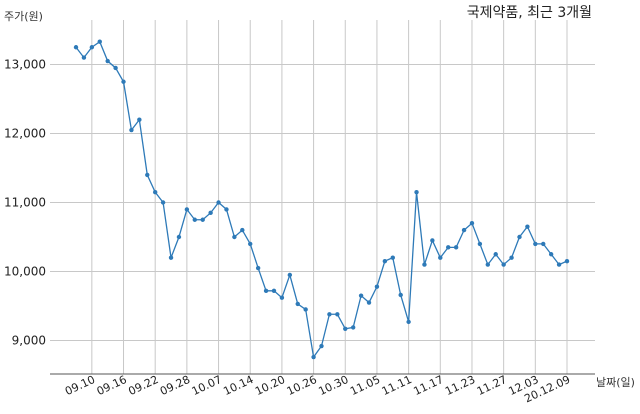 Image resolution: width=640 pixels, height=414 pixels. I want to click on x-tick-label: 10.26, so click(302, 385).